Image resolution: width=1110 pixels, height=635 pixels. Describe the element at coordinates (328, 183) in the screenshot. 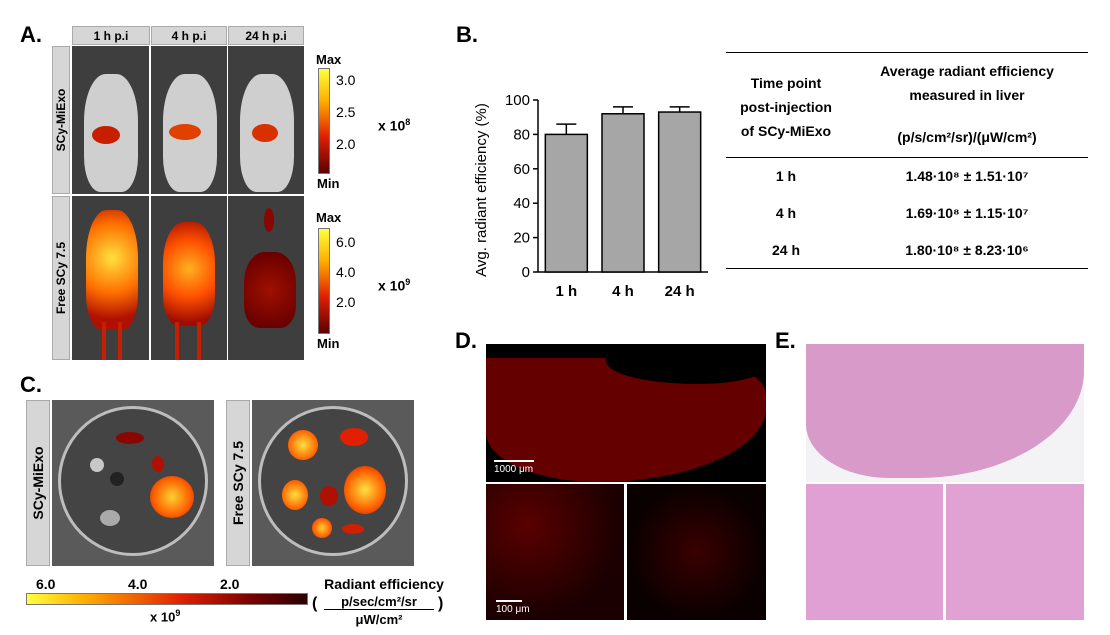

I see `scale-top-min: Min` at that location.